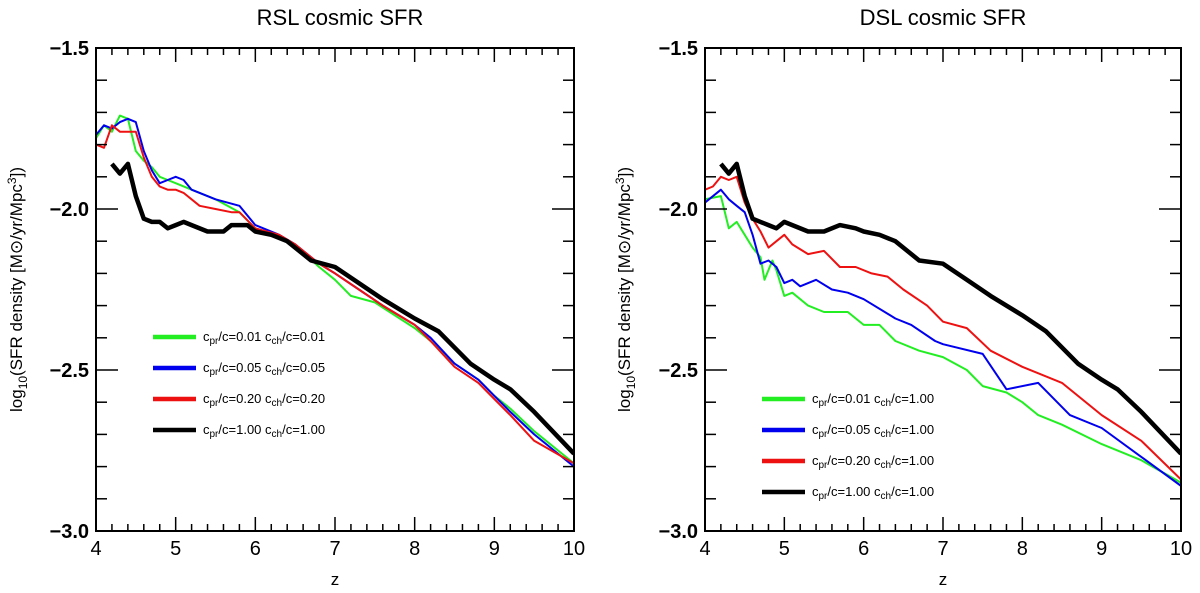 Image resolution: width=1200 pixels, height=593 pixels. I want to click on legend-item-2: cpr/c=0.05 cch/c=1.00, so click(848, 431).